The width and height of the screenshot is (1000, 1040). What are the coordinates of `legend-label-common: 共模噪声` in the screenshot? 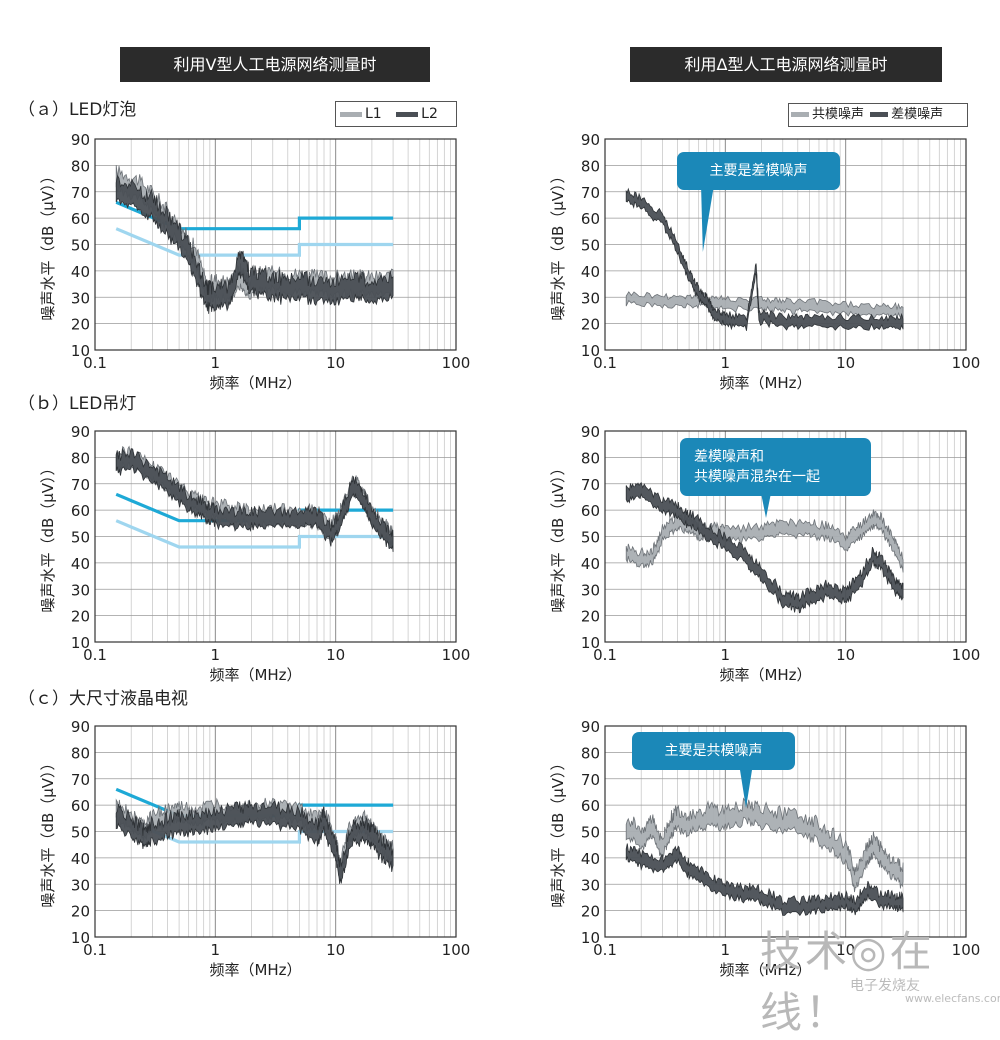 It's located at (838, 114).